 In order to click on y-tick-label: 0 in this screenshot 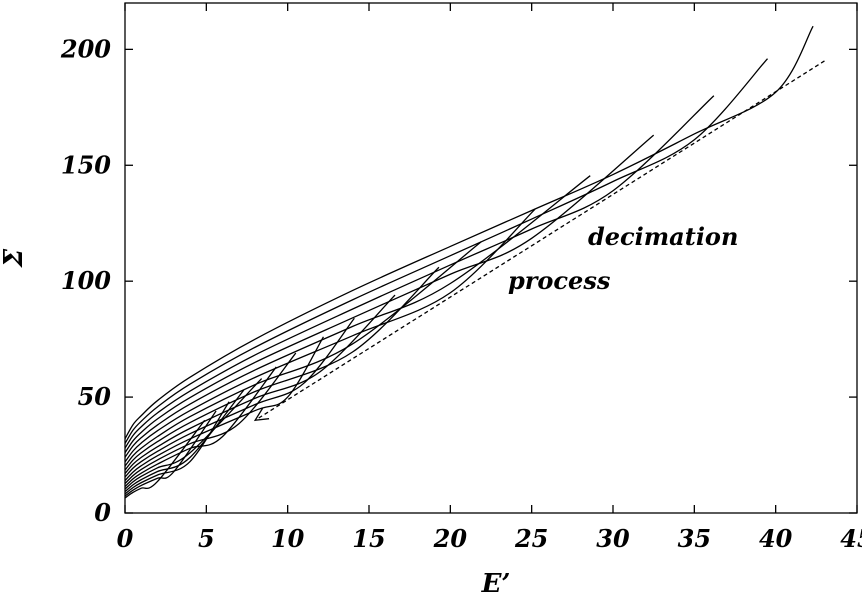, I will do `click(102, 512)`.